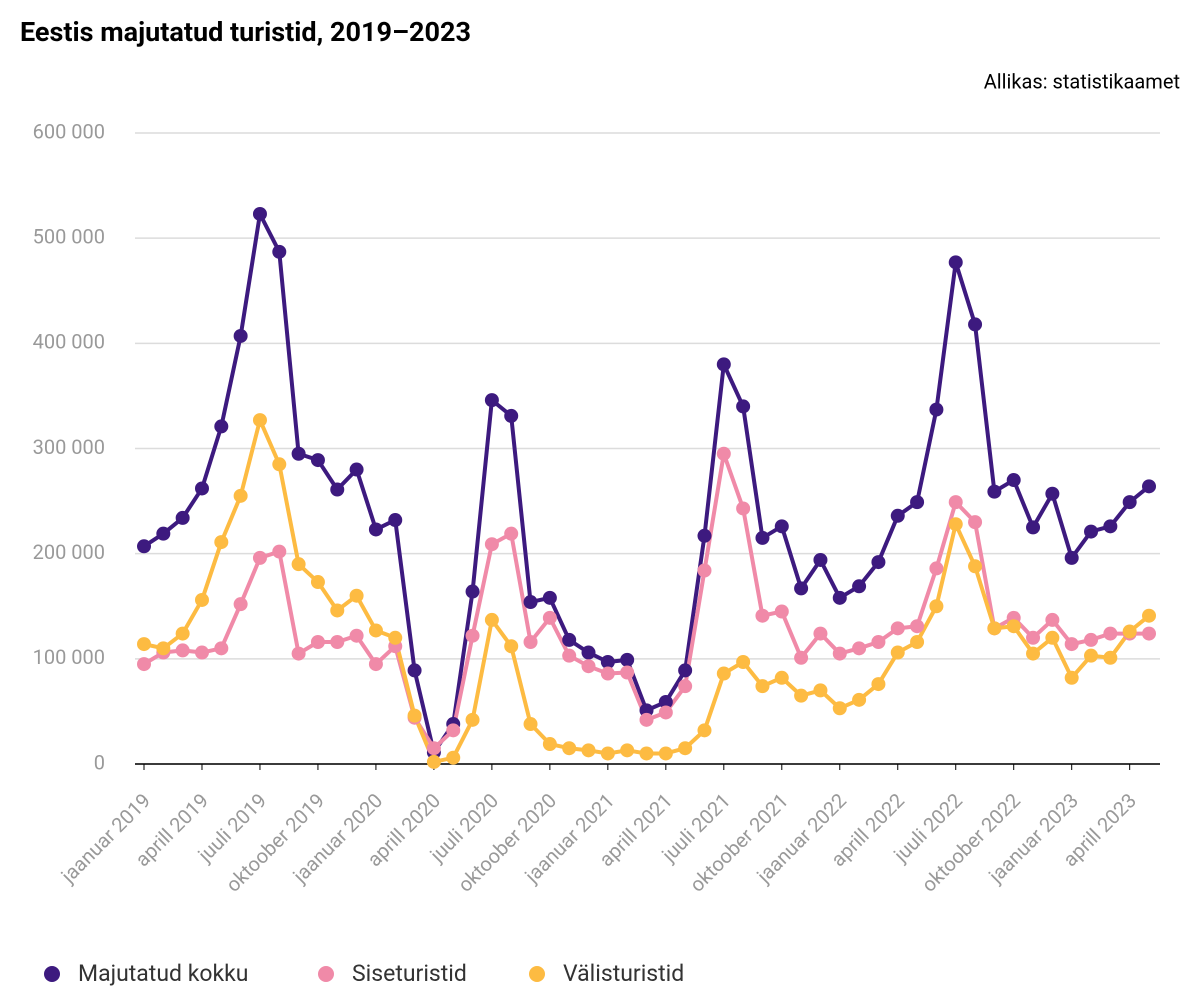  What do you see at coordinates (69, 657) in the screenshot?
I see `y-tick-label: 100 000` at bounding box center [69, 657].